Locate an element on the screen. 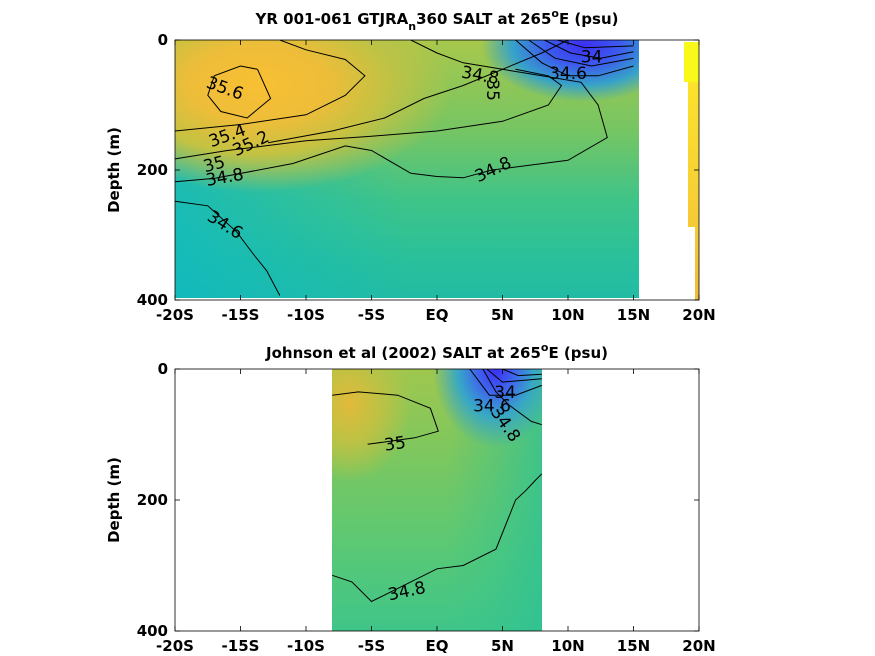  bottom-y-axis-label: Depth (m) is located at coordinates (114, 500).